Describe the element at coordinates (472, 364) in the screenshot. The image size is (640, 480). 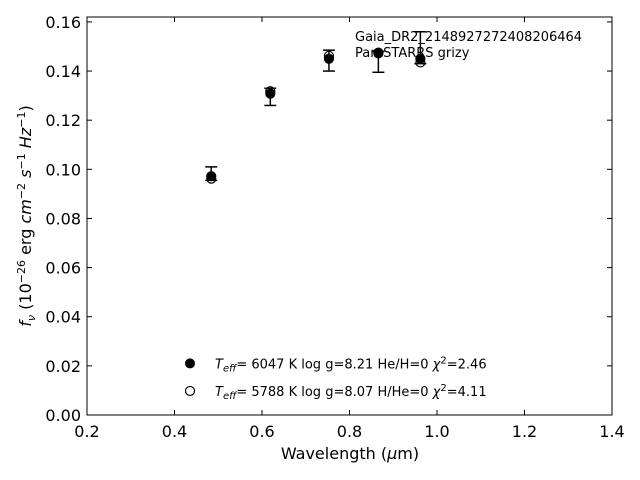
I see `legend-chi2-1: 2.46` at that location.